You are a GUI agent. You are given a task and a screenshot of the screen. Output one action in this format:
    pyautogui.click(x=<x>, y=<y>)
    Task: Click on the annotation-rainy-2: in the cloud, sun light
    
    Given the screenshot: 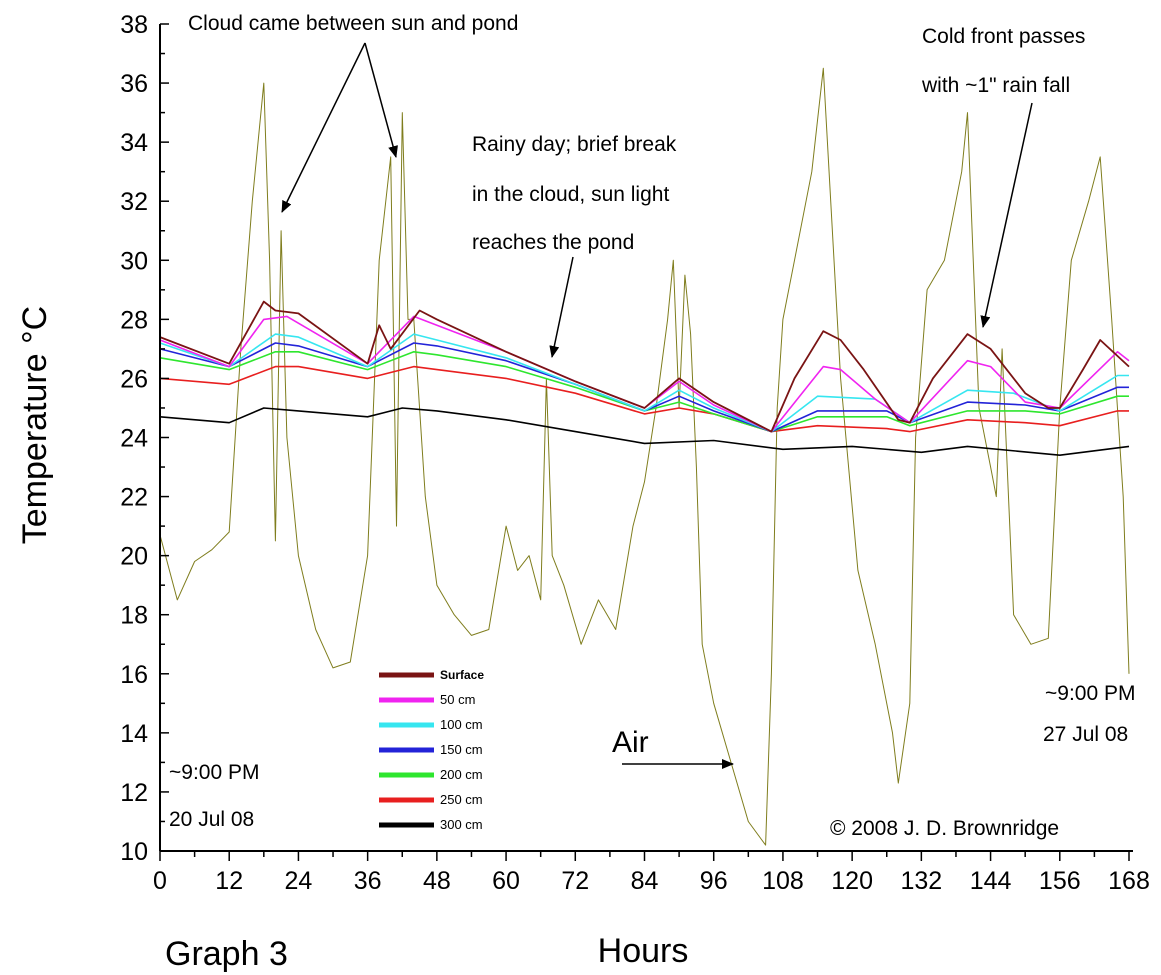 What is the action you would take?
    pyautogui.click(x=570, y=194)
    